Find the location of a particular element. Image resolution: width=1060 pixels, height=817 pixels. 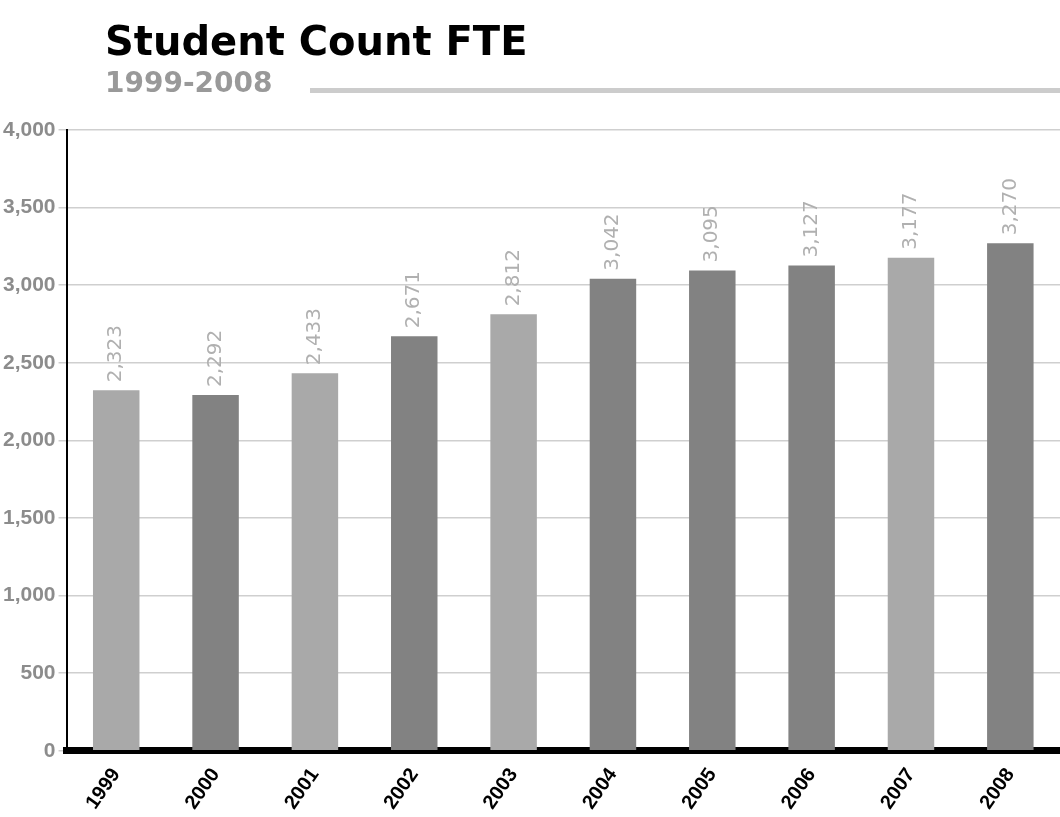

data-label: 2,812 is located at coordinates (511, 278).